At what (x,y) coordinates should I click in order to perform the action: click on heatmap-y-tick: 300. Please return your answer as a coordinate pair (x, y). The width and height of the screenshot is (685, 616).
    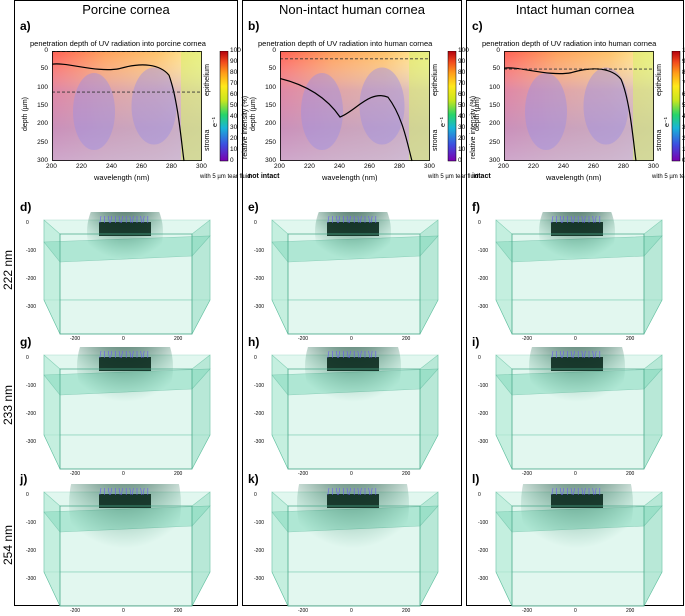
    Looking at the image, I should click on (270, 160).